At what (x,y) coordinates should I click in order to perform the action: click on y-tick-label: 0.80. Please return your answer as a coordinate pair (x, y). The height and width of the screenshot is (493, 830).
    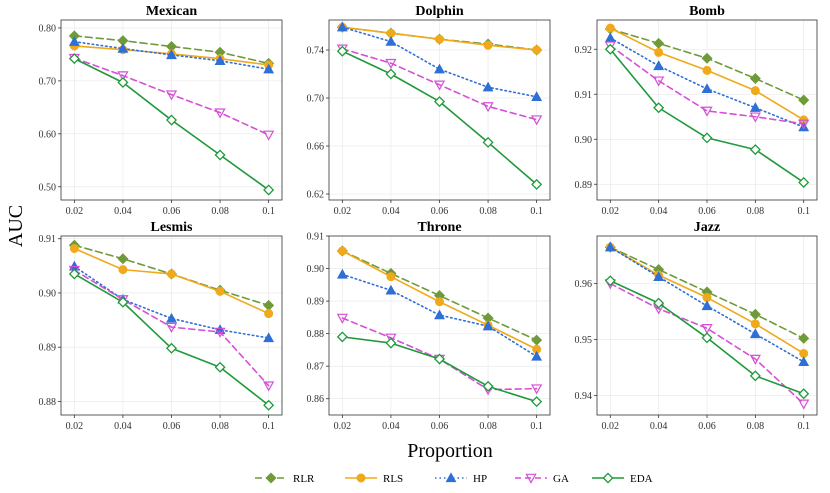
    Looking at the image, I should click on (48, 28).